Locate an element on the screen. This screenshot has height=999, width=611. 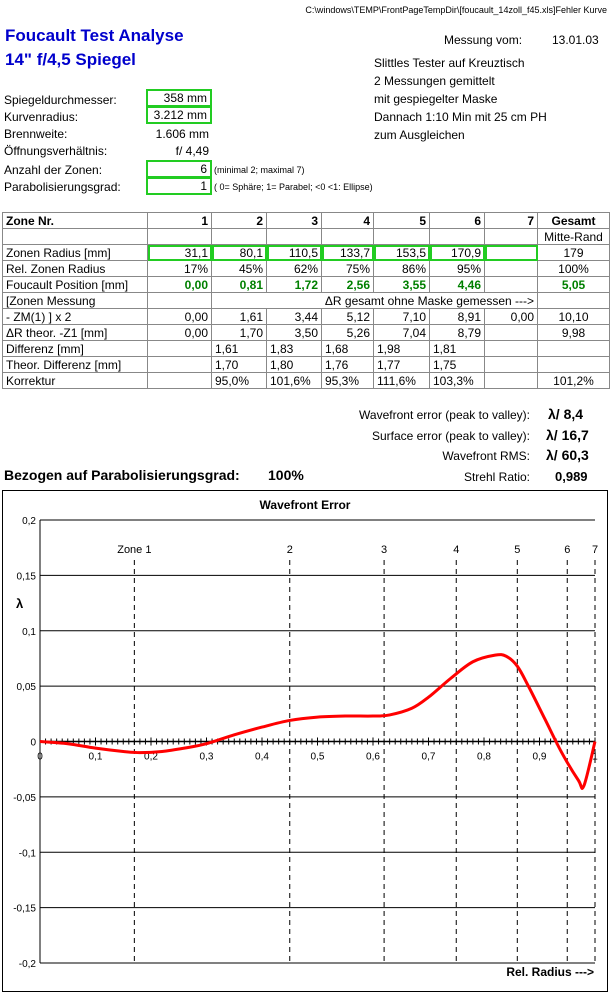
header-cell: 2 is located at coordinates (239, 220).